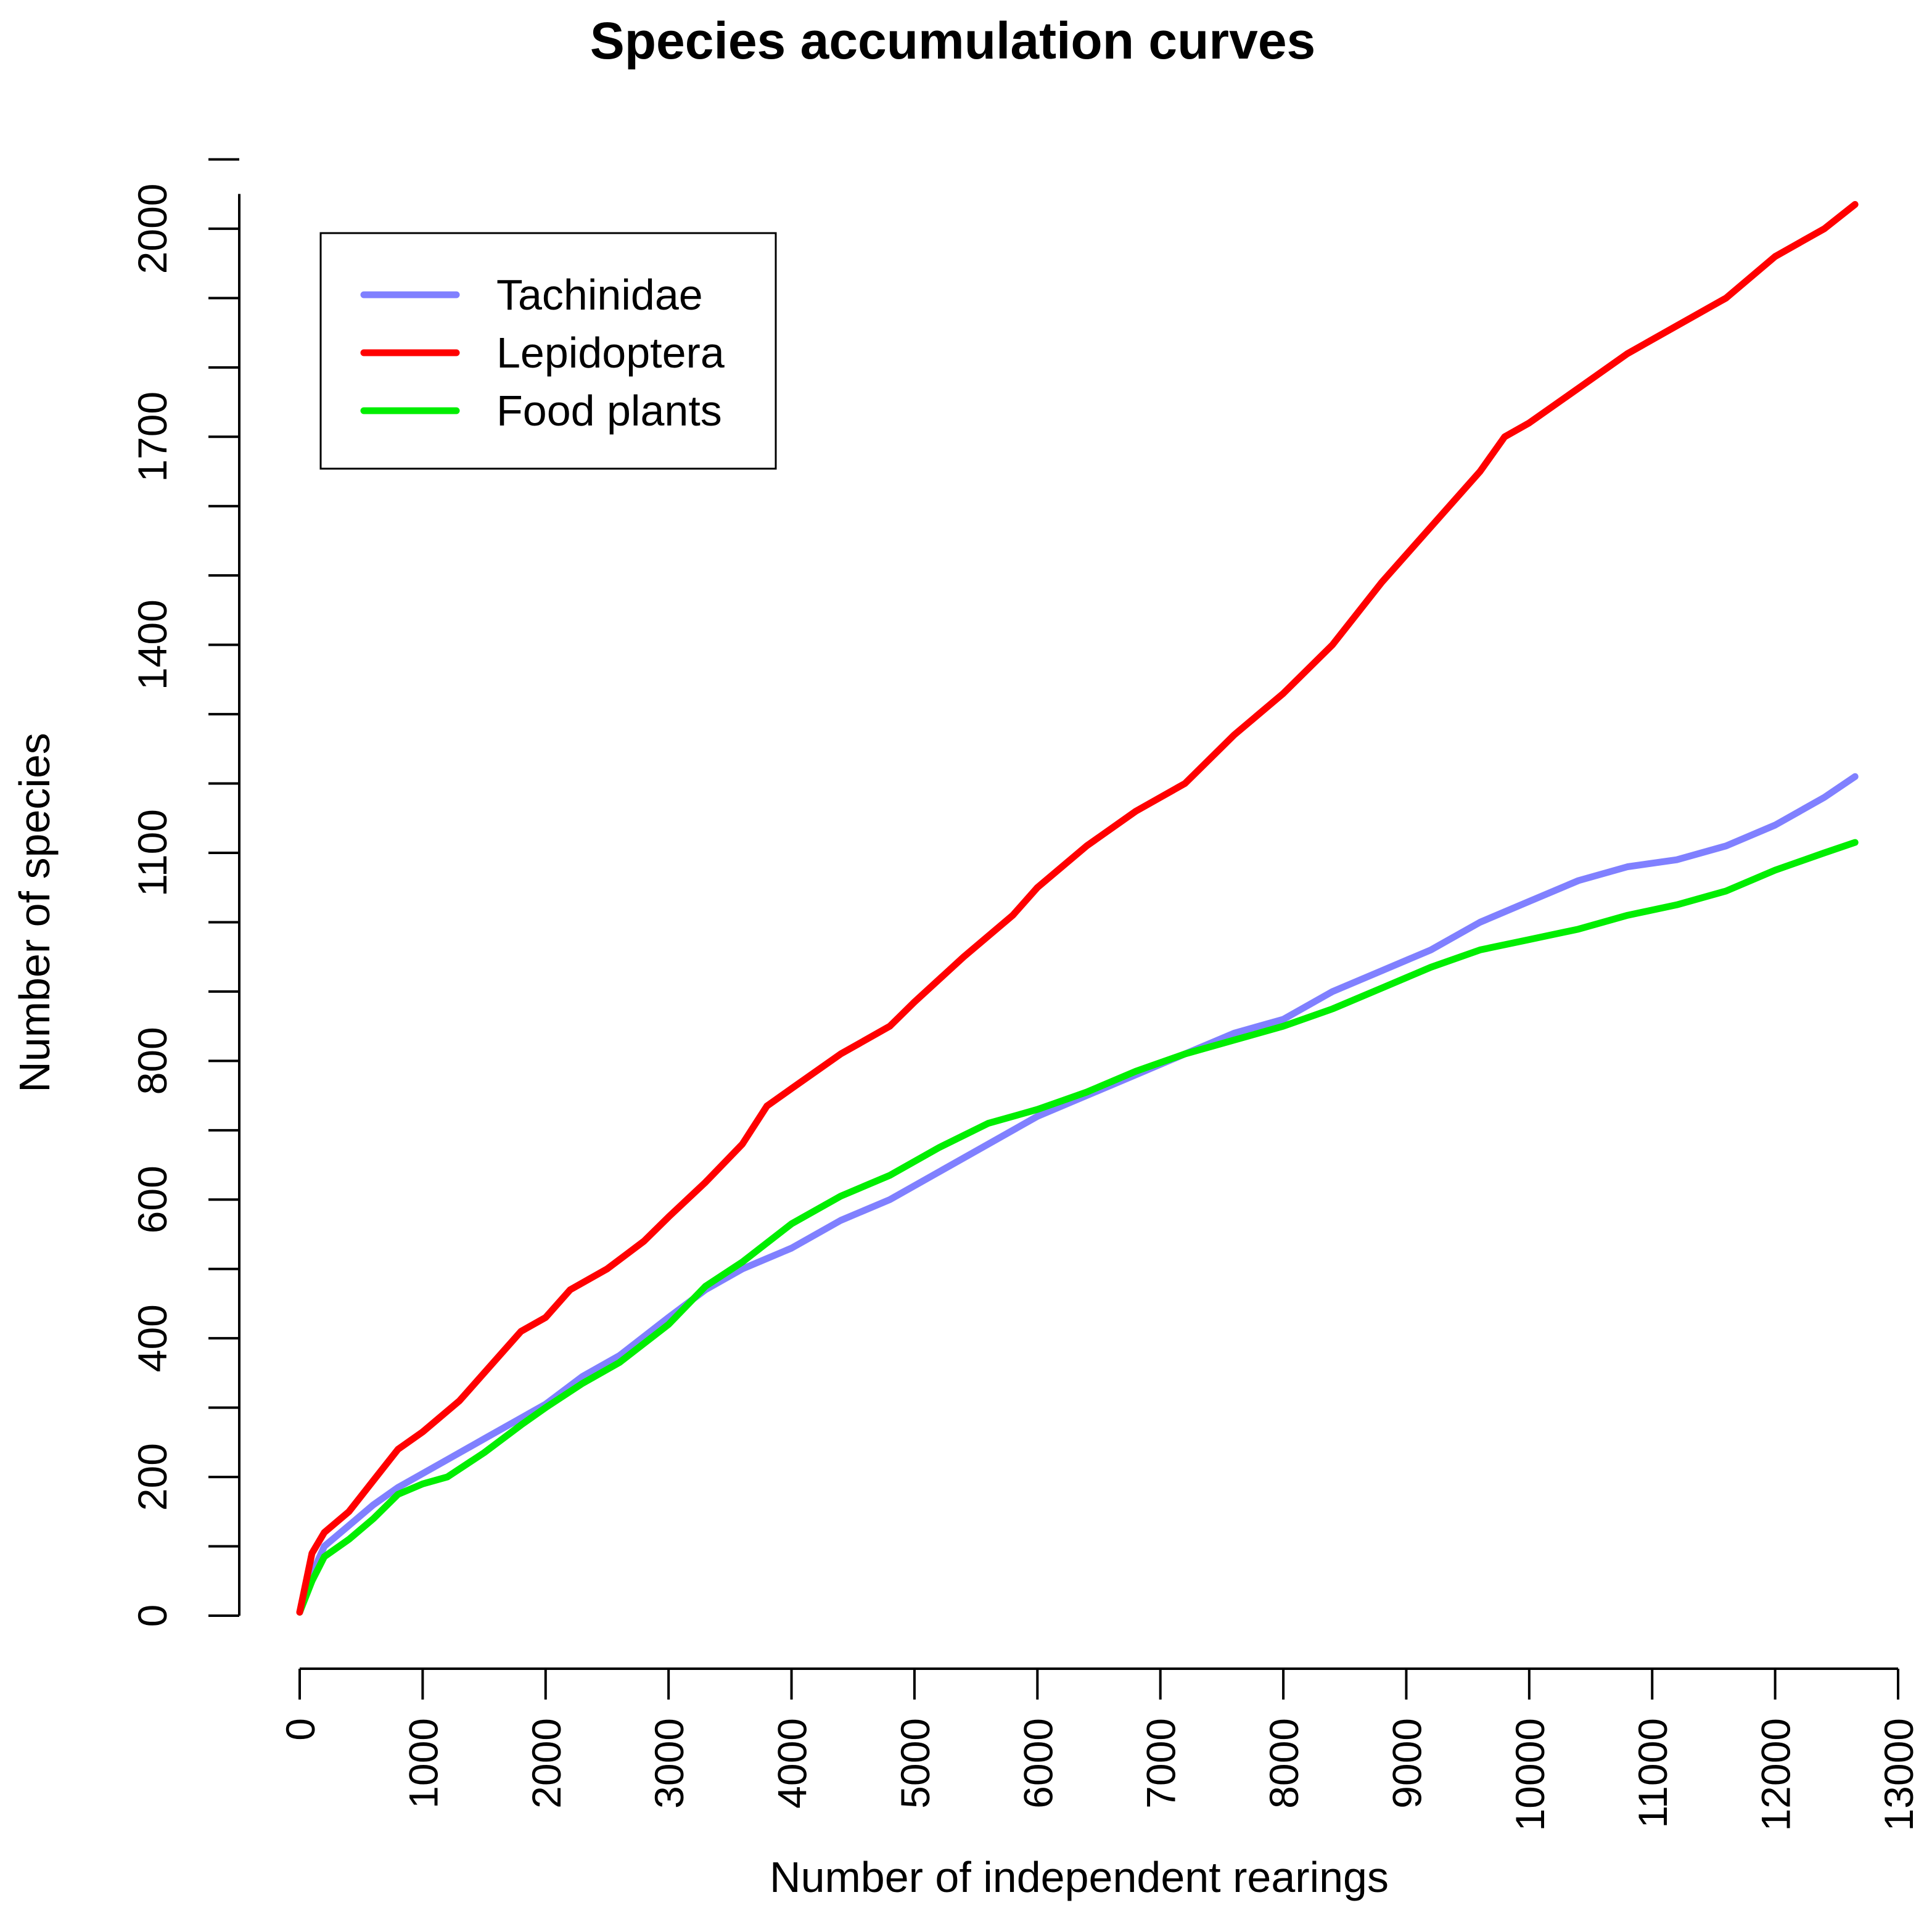 This screenshot has width=1932, height=1916. What do you see at coordinates (546, 1763) in the screenshot?
I see `x-tick-label: 2000` at bounding box center [546, 1763].